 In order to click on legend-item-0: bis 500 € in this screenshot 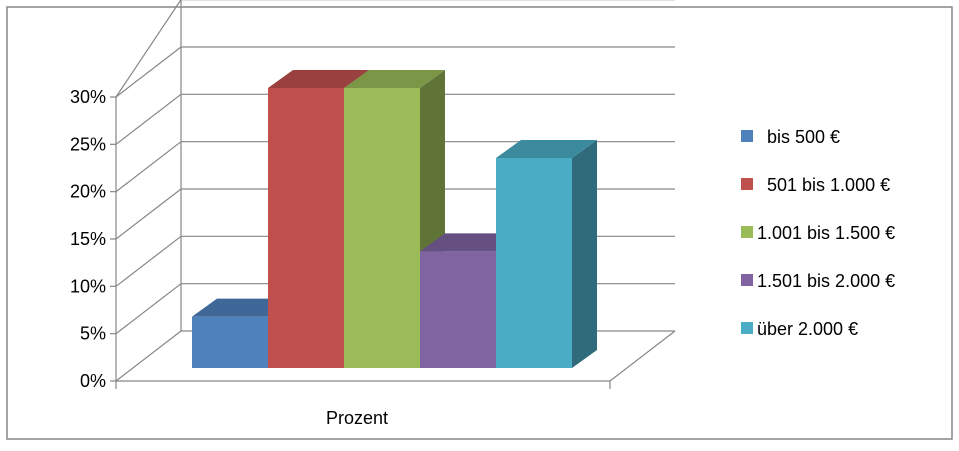, I will do `click(790, 137)`.